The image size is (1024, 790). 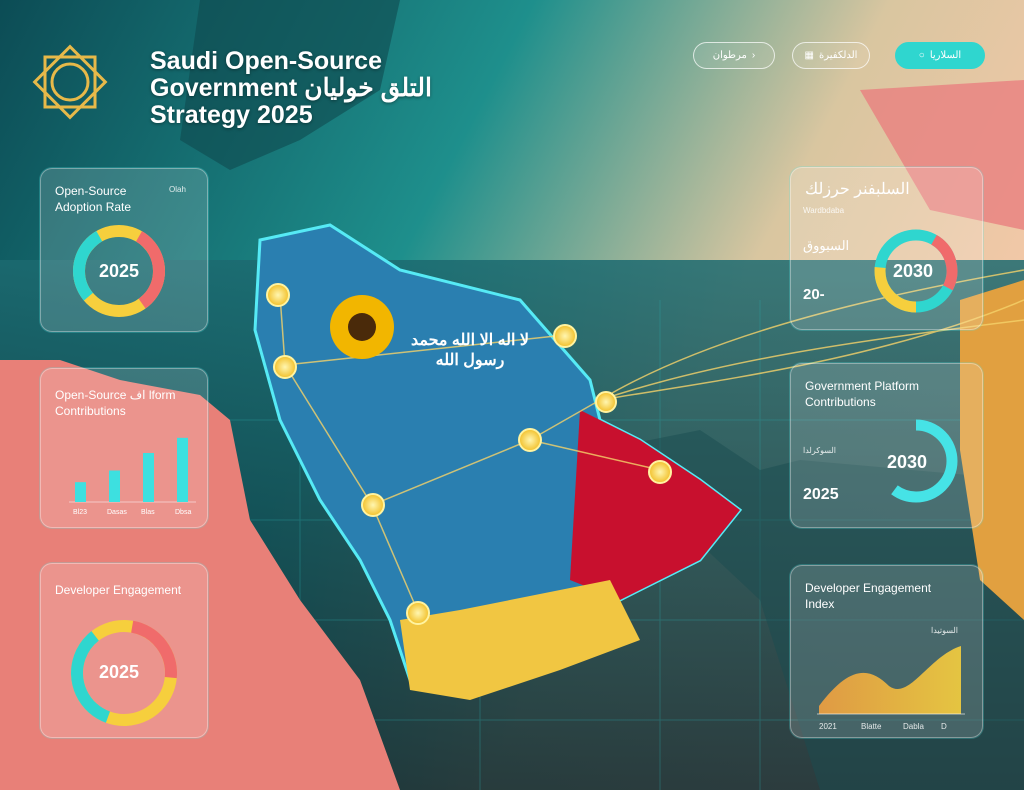 What do you see at coordinates (871, 726) in the screenshot?
I see `x-tick-label: Blatte` at bounding box center [871, 726].